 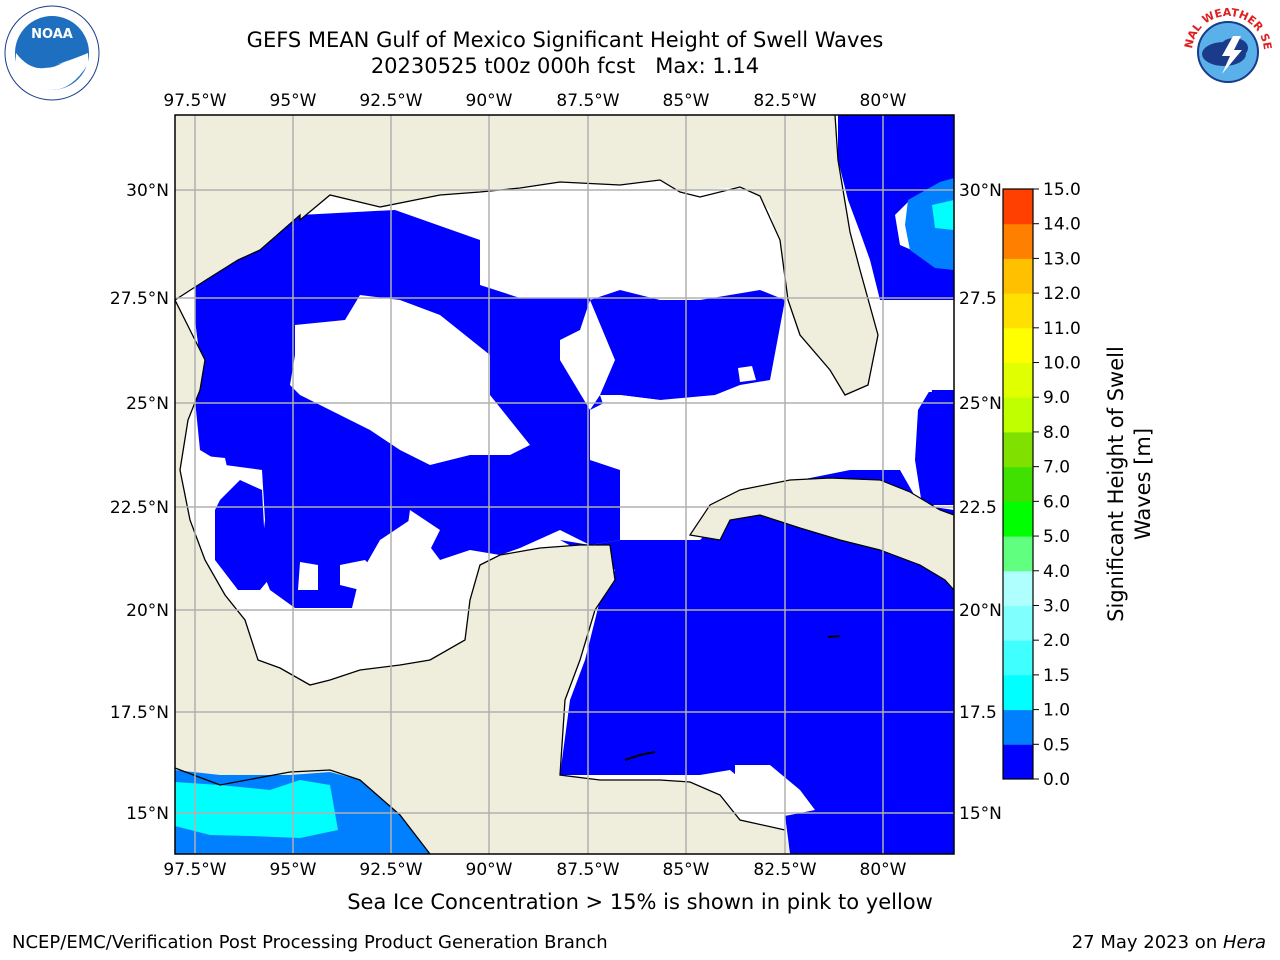 What do you see at coordinates (784, 101) in the screenshot?
I see `lon-label-top: 82.5°W` at bounding box center [784, 101].